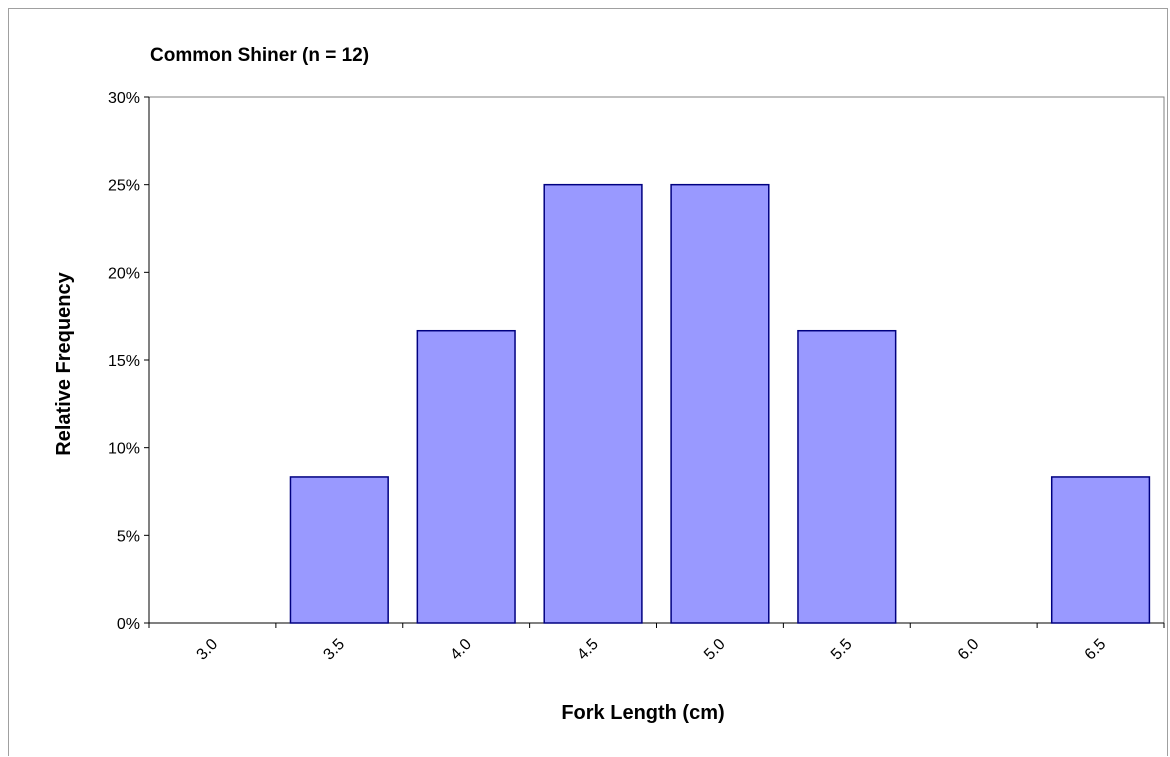  What do you see at coordinates (847, 476) in the screenshot?
I see `bar-5.5` at bounding box center [847, 476].